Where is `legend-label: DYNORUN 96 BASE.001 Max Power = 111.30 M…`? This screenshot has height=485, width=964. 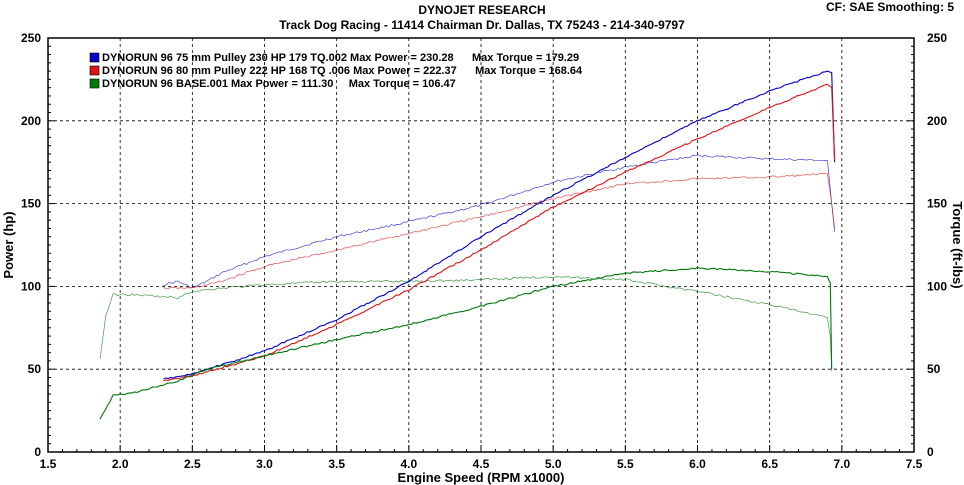 legend-label: DYNORUN 96 BASE.001 Max Power = 111.30 M… is located at coordinates (279, 84).